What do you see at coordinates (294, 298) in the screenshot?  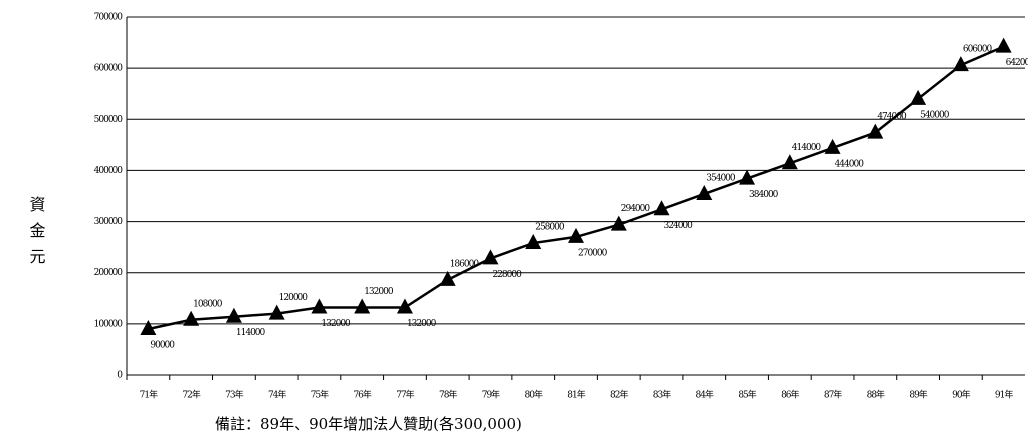 I see `data-label: 120000` at bounding box center [294, 298].